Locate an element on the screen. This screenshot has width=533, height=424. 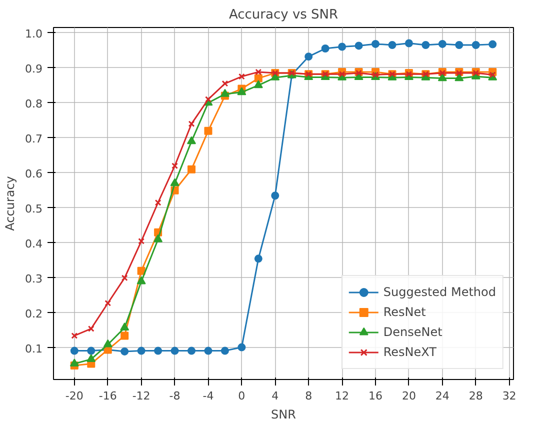
y-axis-title: Accuracy is located at coordinates (10, 203).